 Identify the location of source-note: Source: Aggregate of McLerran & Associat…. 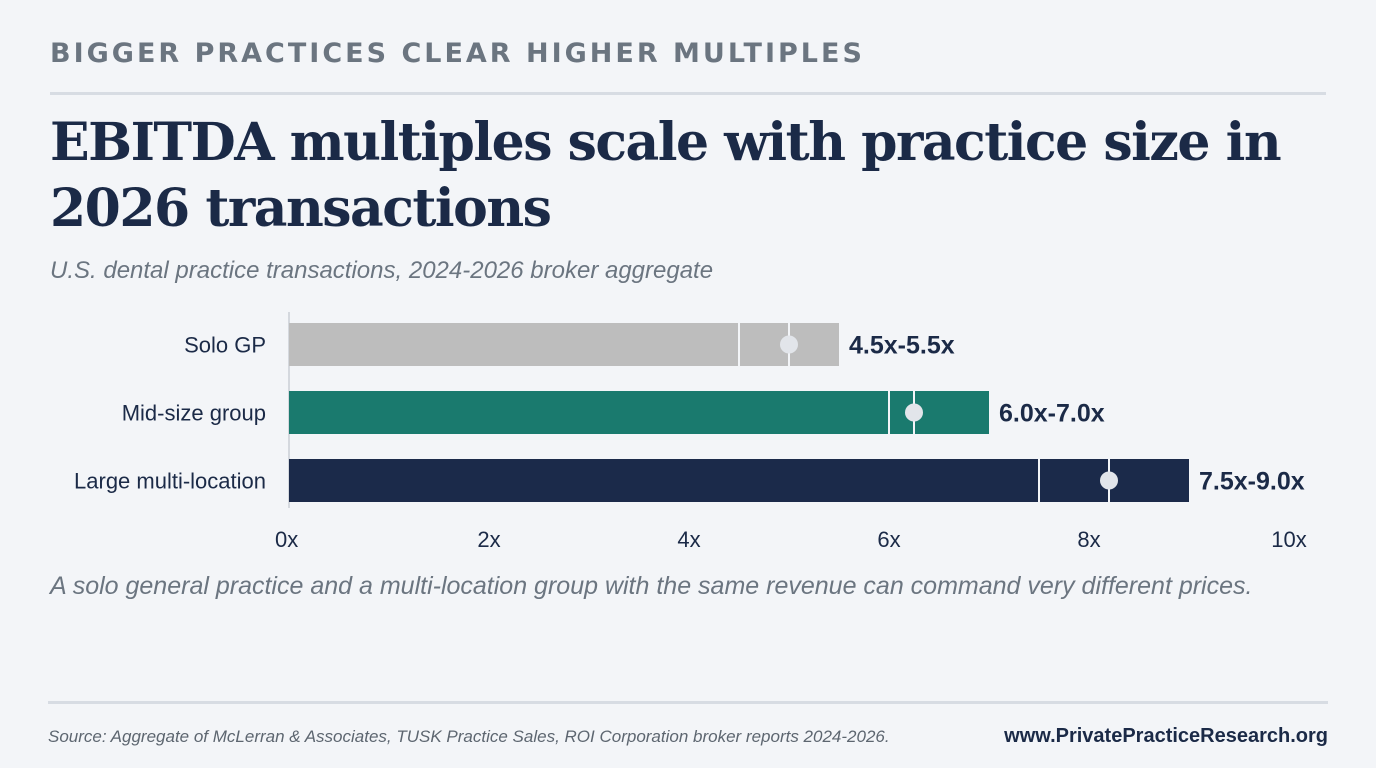
(469, 736).